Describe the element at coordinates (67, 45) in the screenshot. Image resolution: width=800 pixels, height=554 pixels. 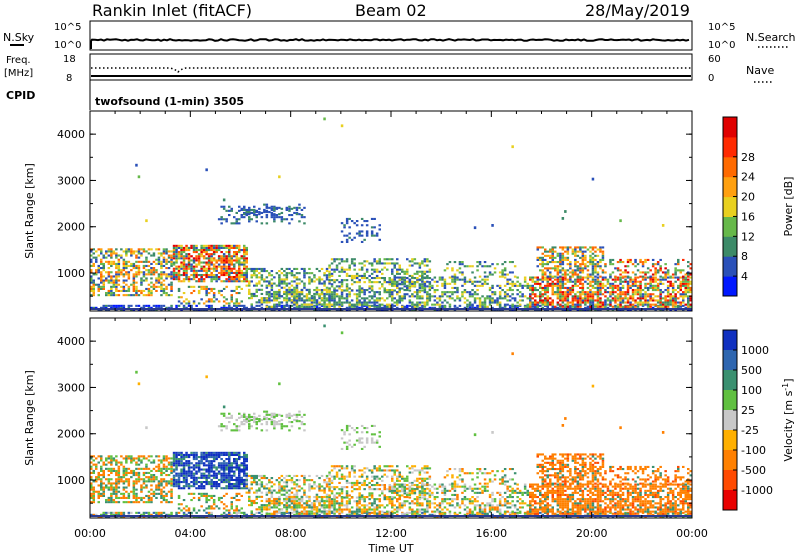
I see `nsky-tick-bottom: 10^0` at that location.